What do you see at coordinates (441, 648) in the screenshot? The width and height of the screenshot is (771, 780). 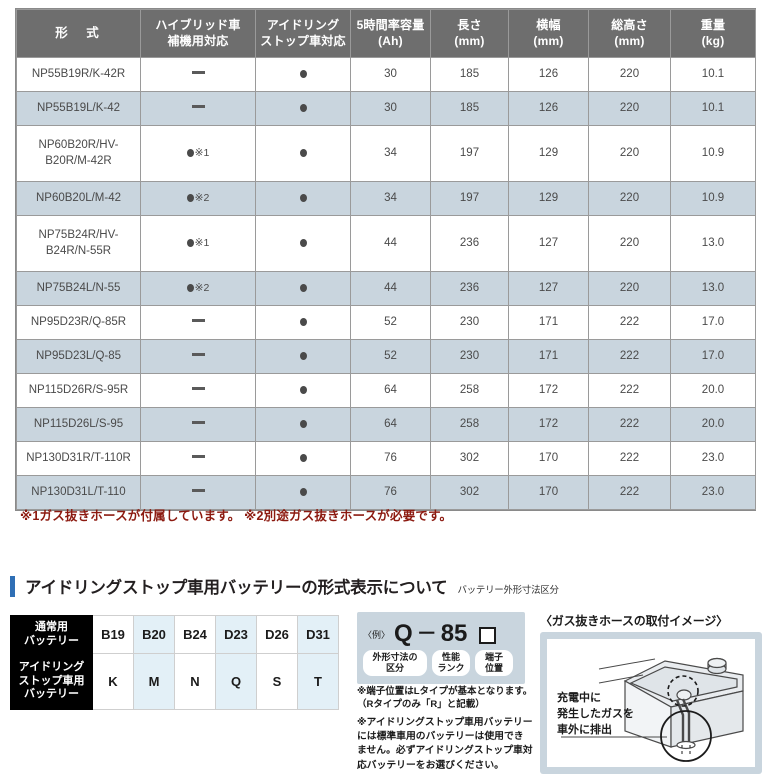 I see `model-code-example-box: 〈例〉 Q － 85 外形寸法の 区分 性能 ランク 端子 位置` at bounding box center [441, 648].